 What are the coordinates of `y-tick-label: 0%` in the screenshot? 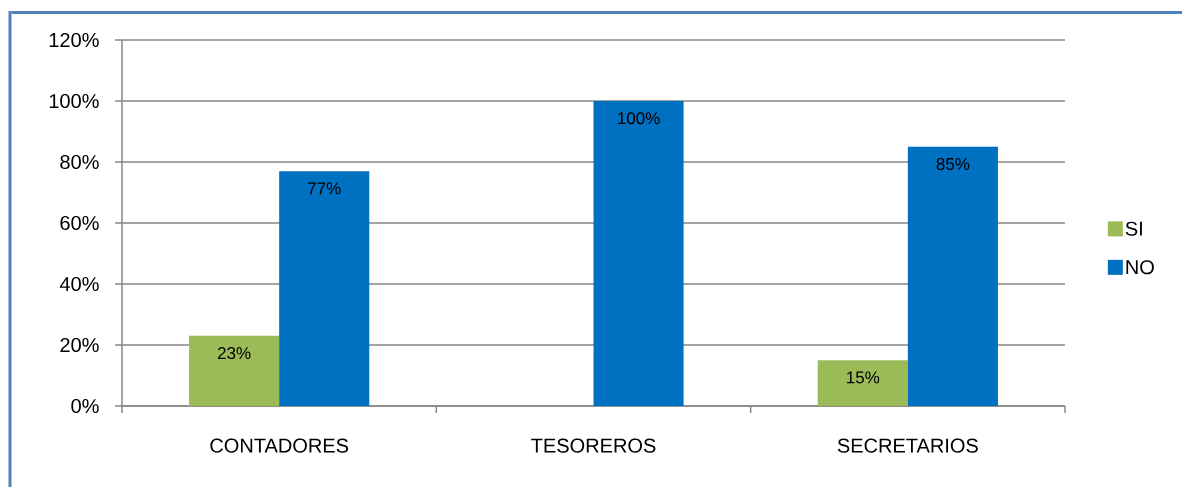 It's located at (85, 406).